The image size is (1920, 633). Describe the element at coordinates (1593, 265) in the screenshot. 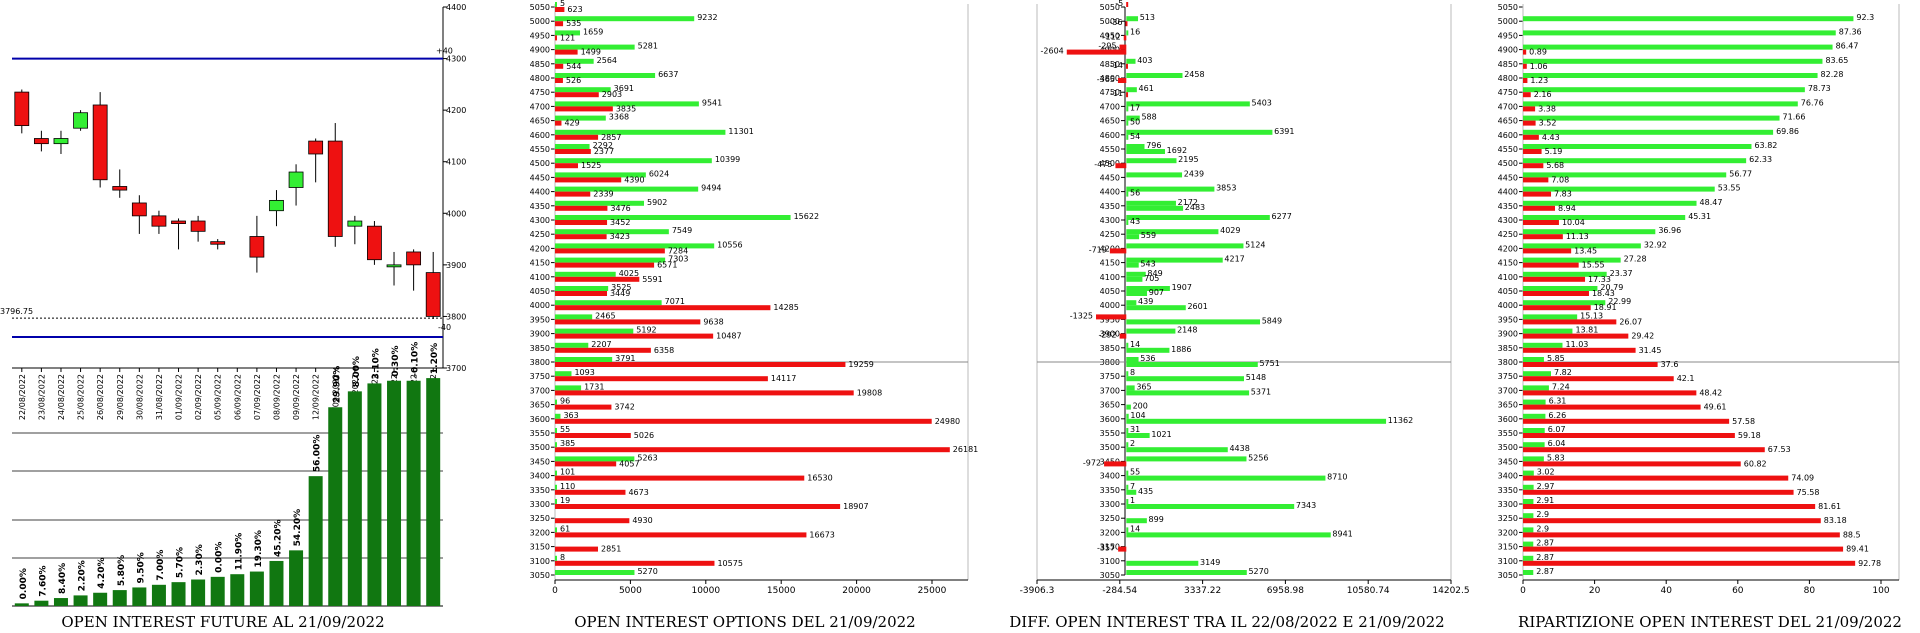

I see `put-pct-value: 15.55` at that location.